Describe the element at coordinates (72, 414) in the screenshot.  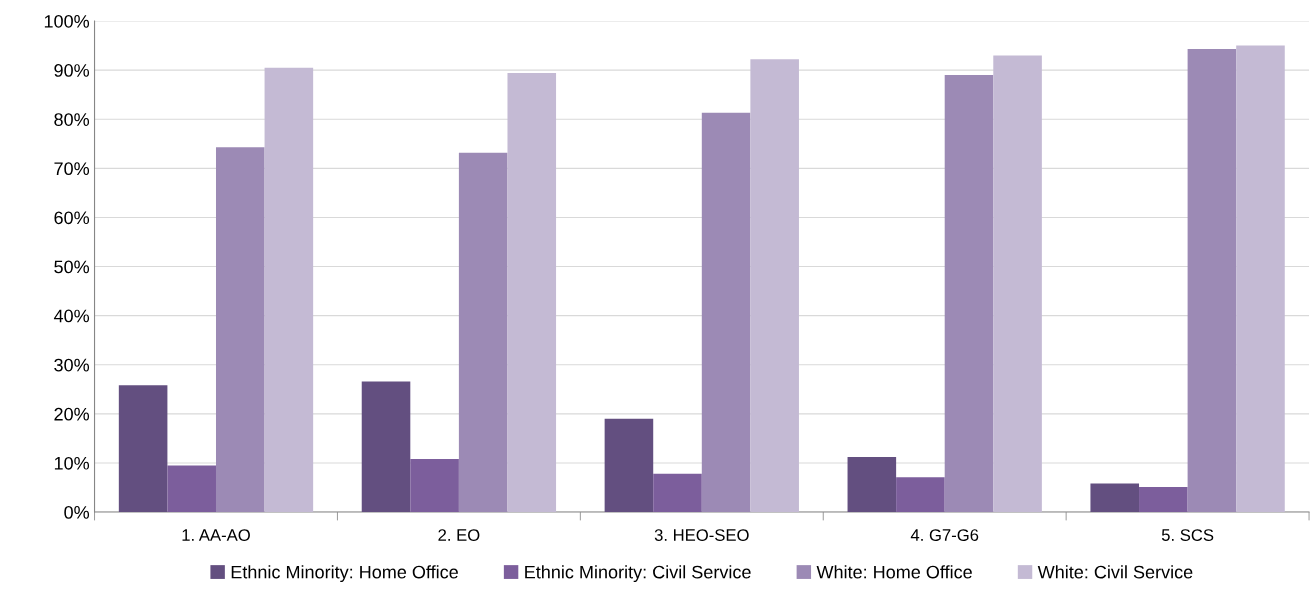
I see `y-tick-label: 20%` at that location.